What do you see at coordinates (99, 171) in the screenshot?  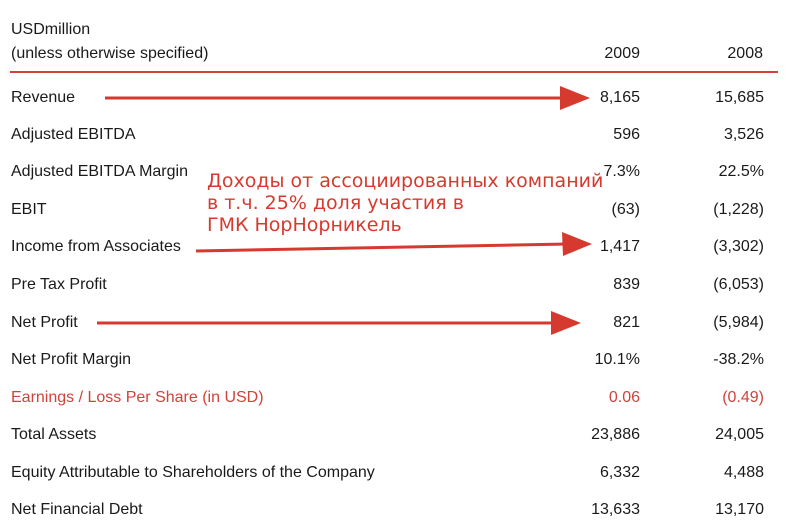 I see `row-label: Adjusted EBITDA Margin` at bounding box center [99, 171].